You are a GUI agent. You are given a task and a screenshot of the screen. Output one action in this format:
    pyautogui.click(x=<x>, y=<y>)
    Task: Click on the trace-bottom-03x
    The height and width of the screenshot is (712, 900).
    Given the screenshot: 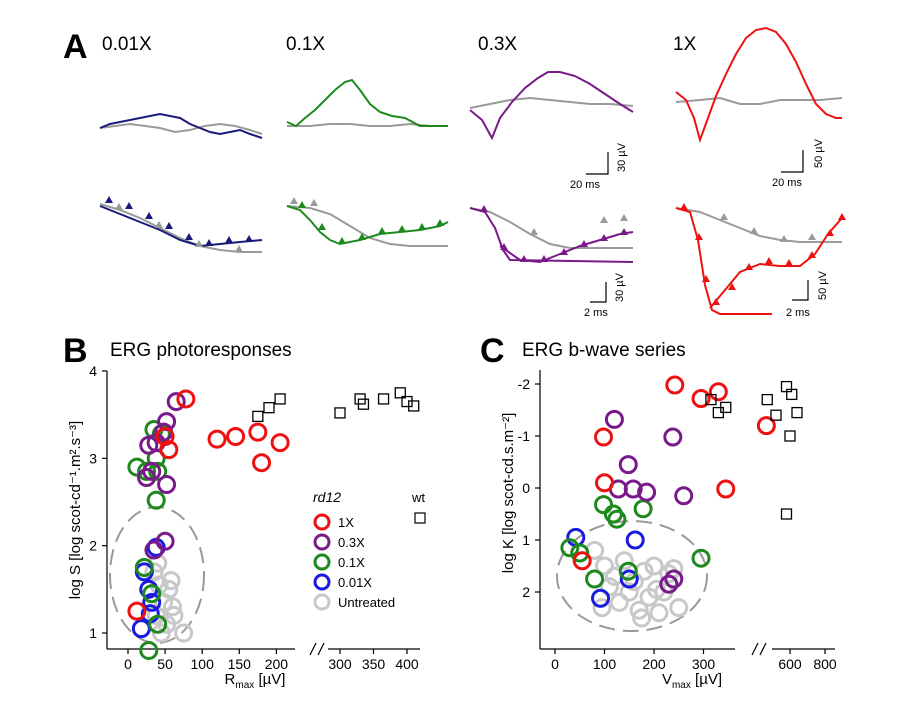 What is the action you would take?
    pyautogui.click(x=551, y=234)
    